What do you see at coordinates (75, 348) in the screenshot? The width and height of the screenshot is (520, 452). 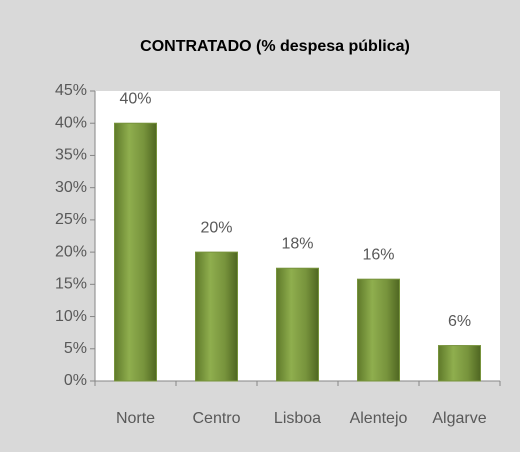 I see `y-tick-label: 5%` at bounding box center [75, 348].